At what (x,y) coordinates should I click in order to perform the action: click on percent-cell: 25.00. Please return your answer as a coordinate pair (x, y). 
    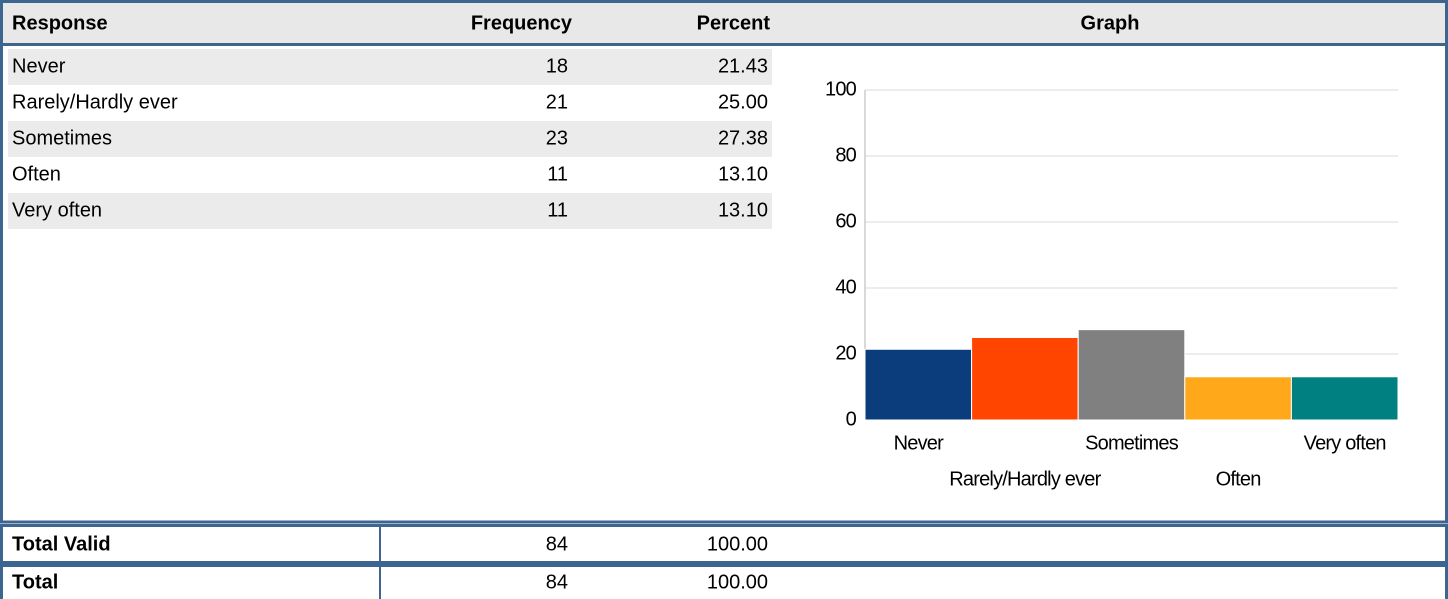
    Looking at the image, I should click on (743, 102).